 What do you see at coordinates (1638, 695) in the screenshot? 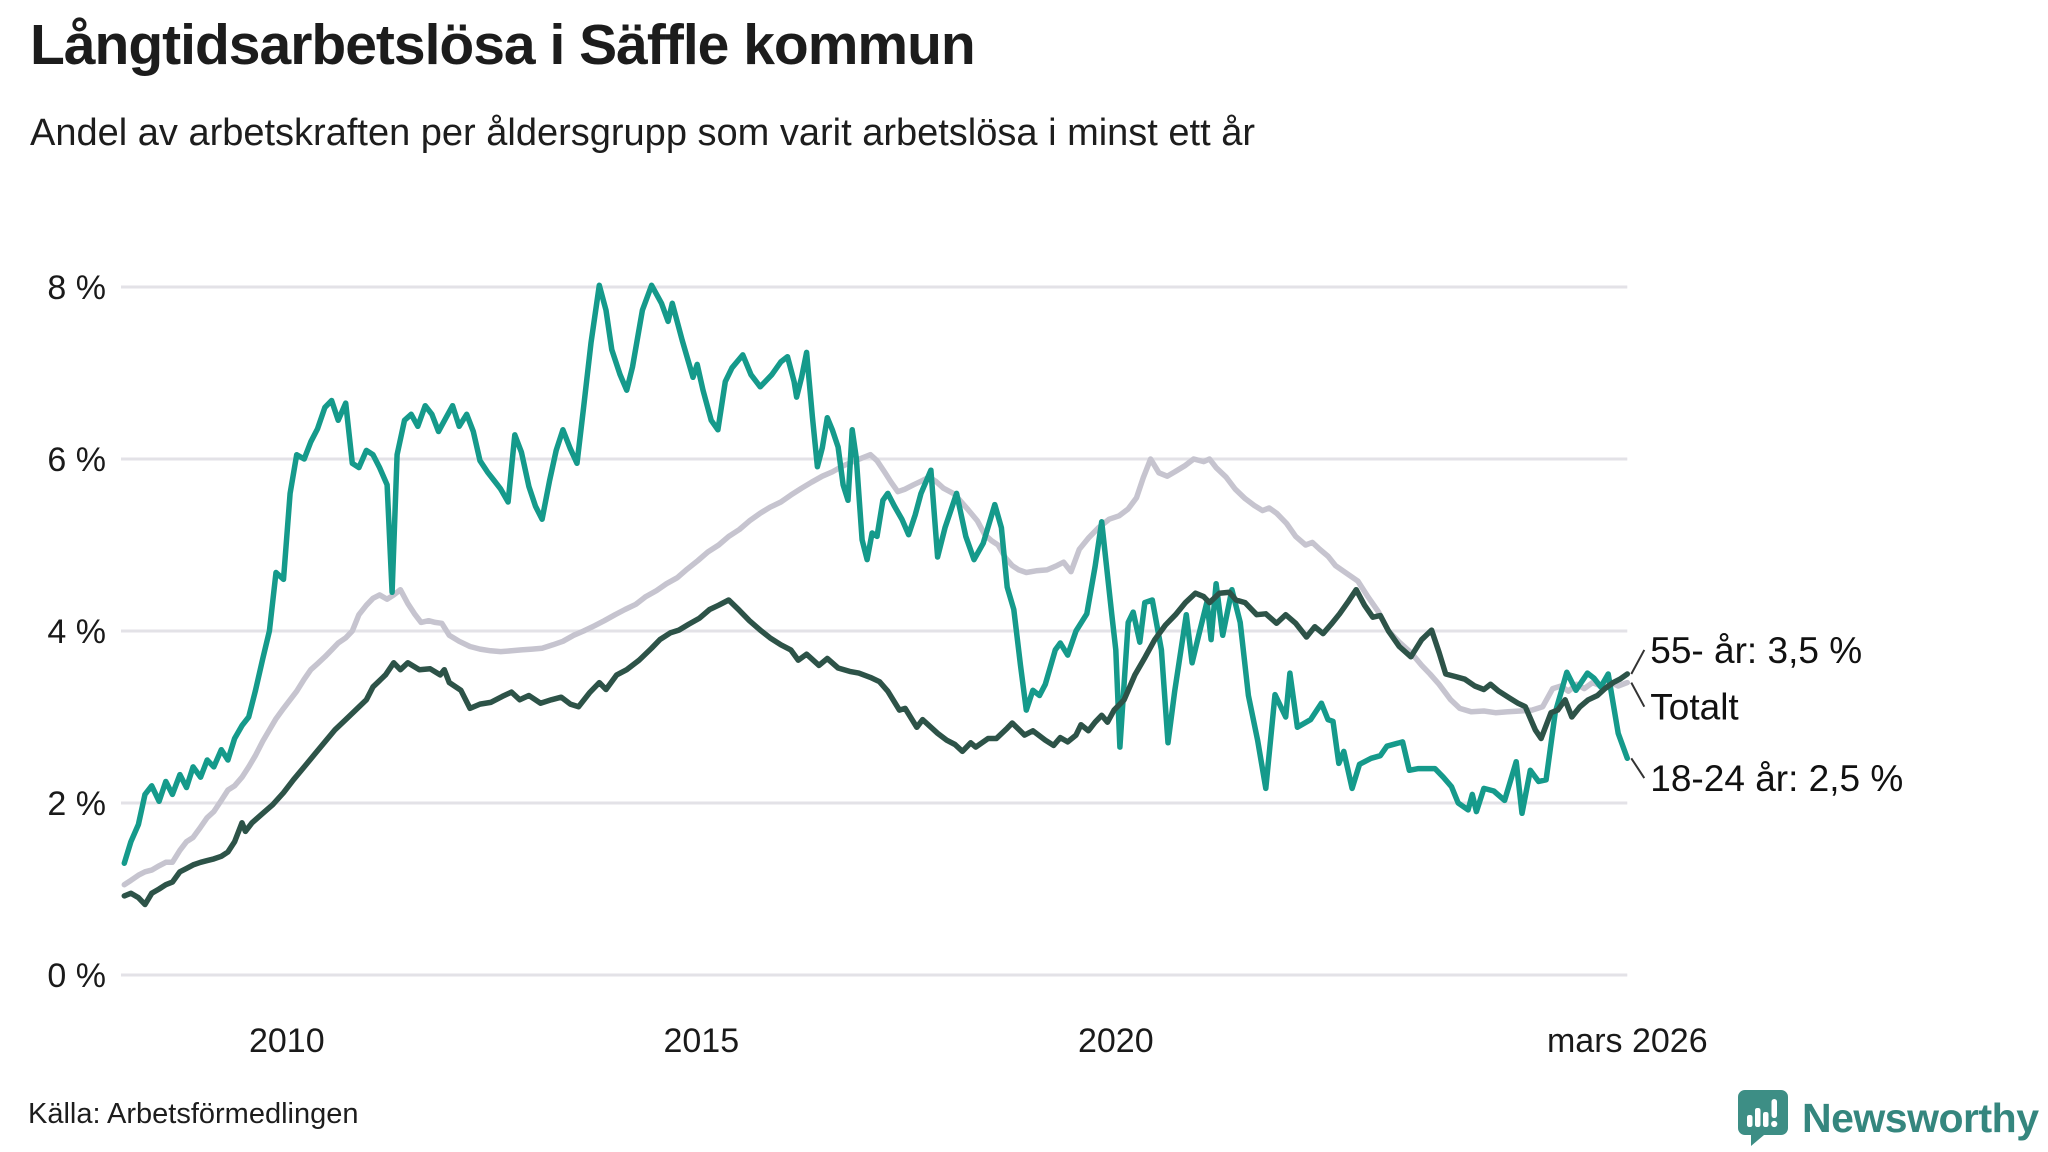
I see `leader-line-totalt` at bounding box center [1638, 695].